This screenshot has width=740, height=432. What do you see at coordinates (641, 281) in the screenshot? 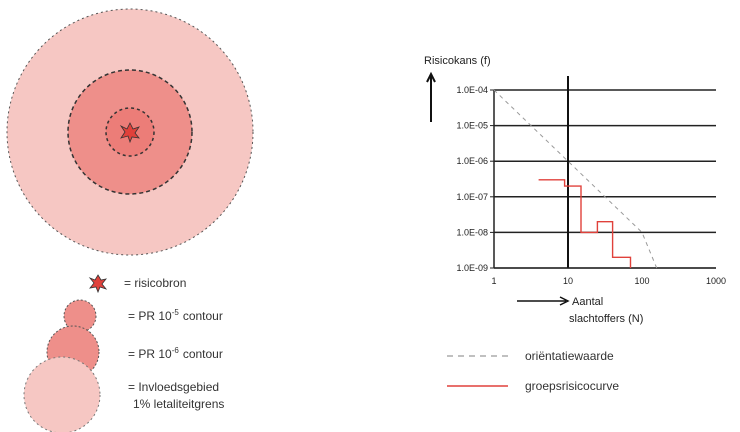
I see `x-tick-label: 100` at bounding box center [641, 281].